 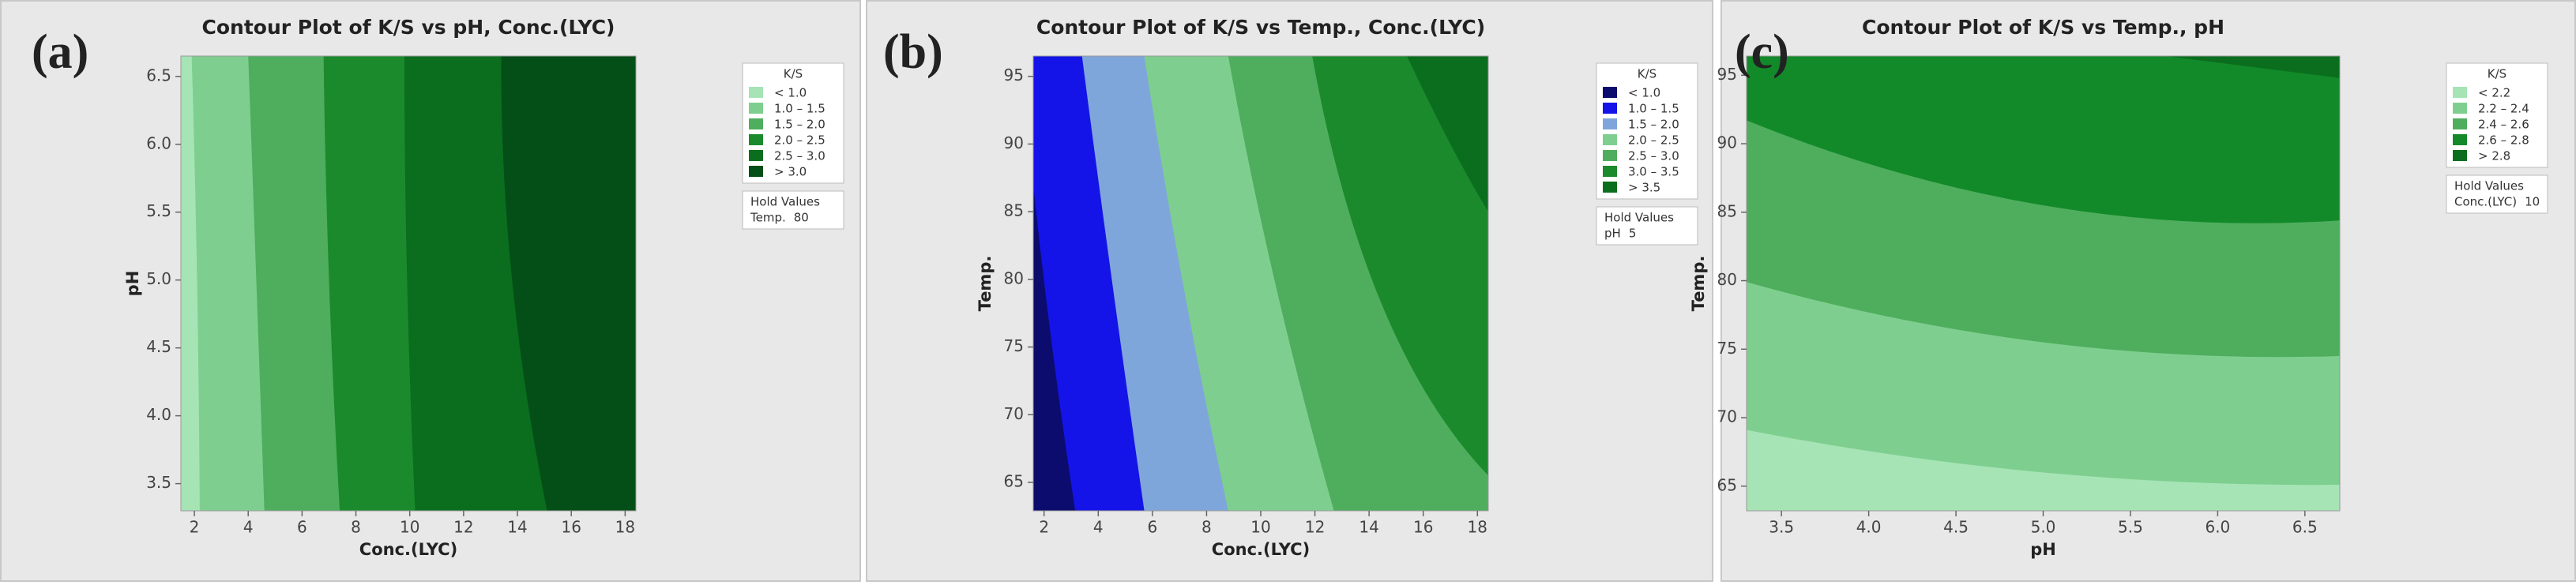 What do you see at coordinates (158, 414) in the screenshot?
I see `y-tick-label: 4.0` at bounding box center [158, 414].